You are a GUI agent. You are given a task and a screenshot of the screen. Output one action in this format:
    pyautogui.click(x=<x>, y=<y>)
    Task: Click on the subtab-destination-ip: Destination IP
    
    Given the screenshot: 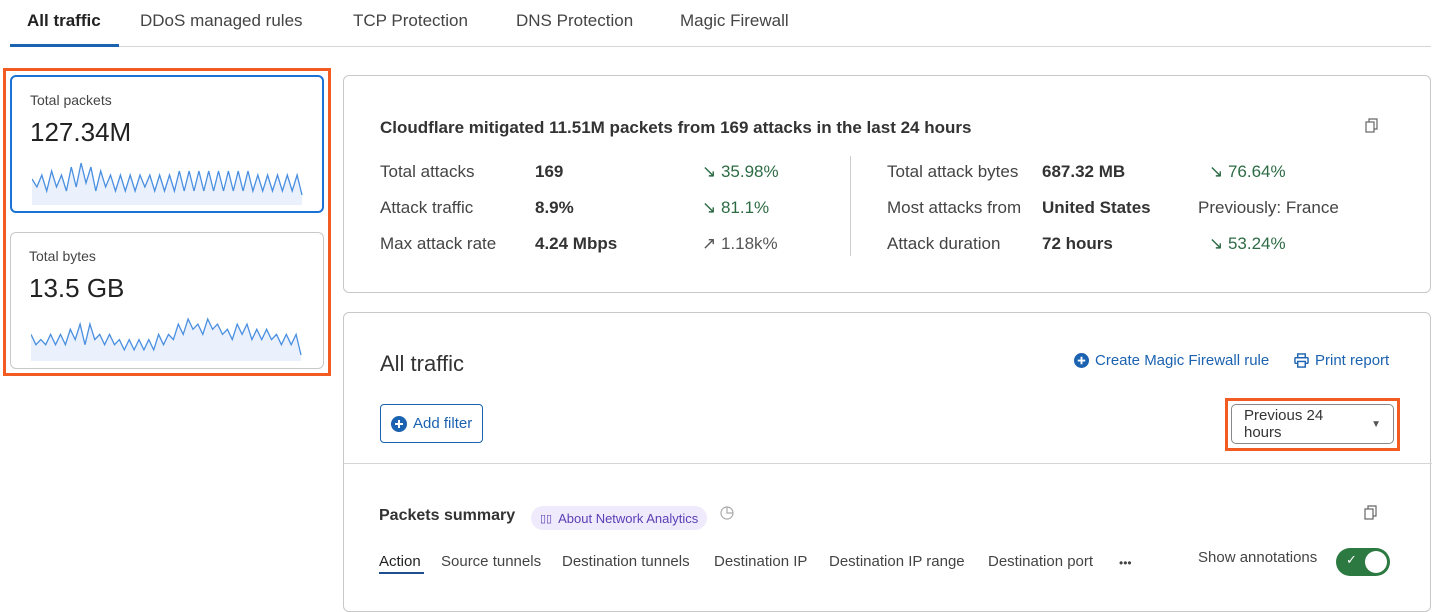 What is the action you would take?
    pyautogui.click(x=761, y=561)
    